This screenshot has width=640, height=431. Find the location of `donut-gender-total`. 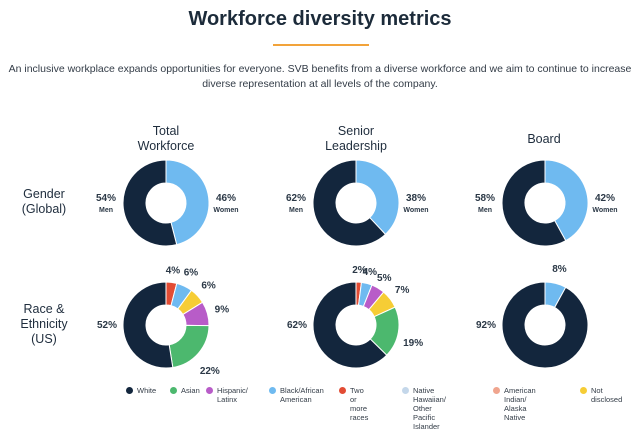

donut-gender-total is located at coordinates (166, 203).